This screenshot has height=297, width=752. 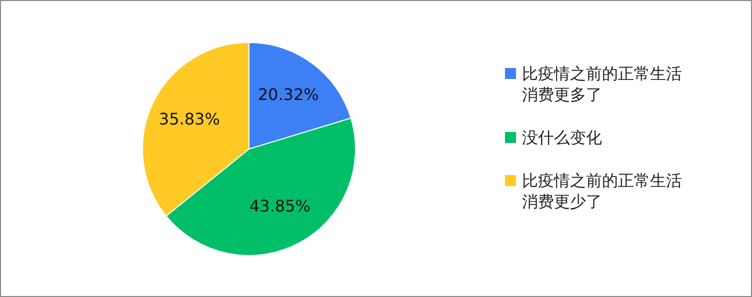 What do you see at coordinates (279, 206) in the screenshot?
I see `data-label: 43.85%` at bounding box center [279, 206].